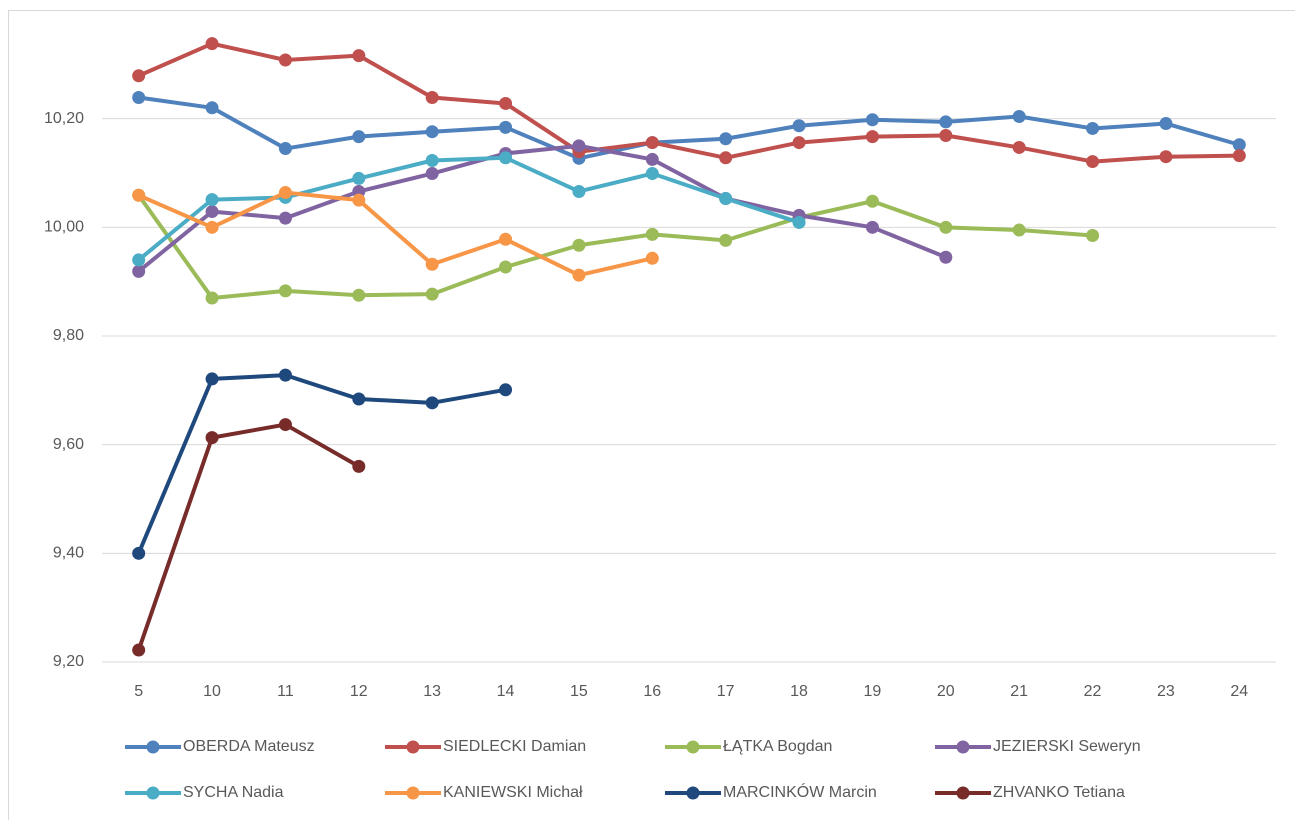 This screenshot has width=1295, height=820. I want to click on legend-label: KANIEWSKI Michał, so click(513, 792).